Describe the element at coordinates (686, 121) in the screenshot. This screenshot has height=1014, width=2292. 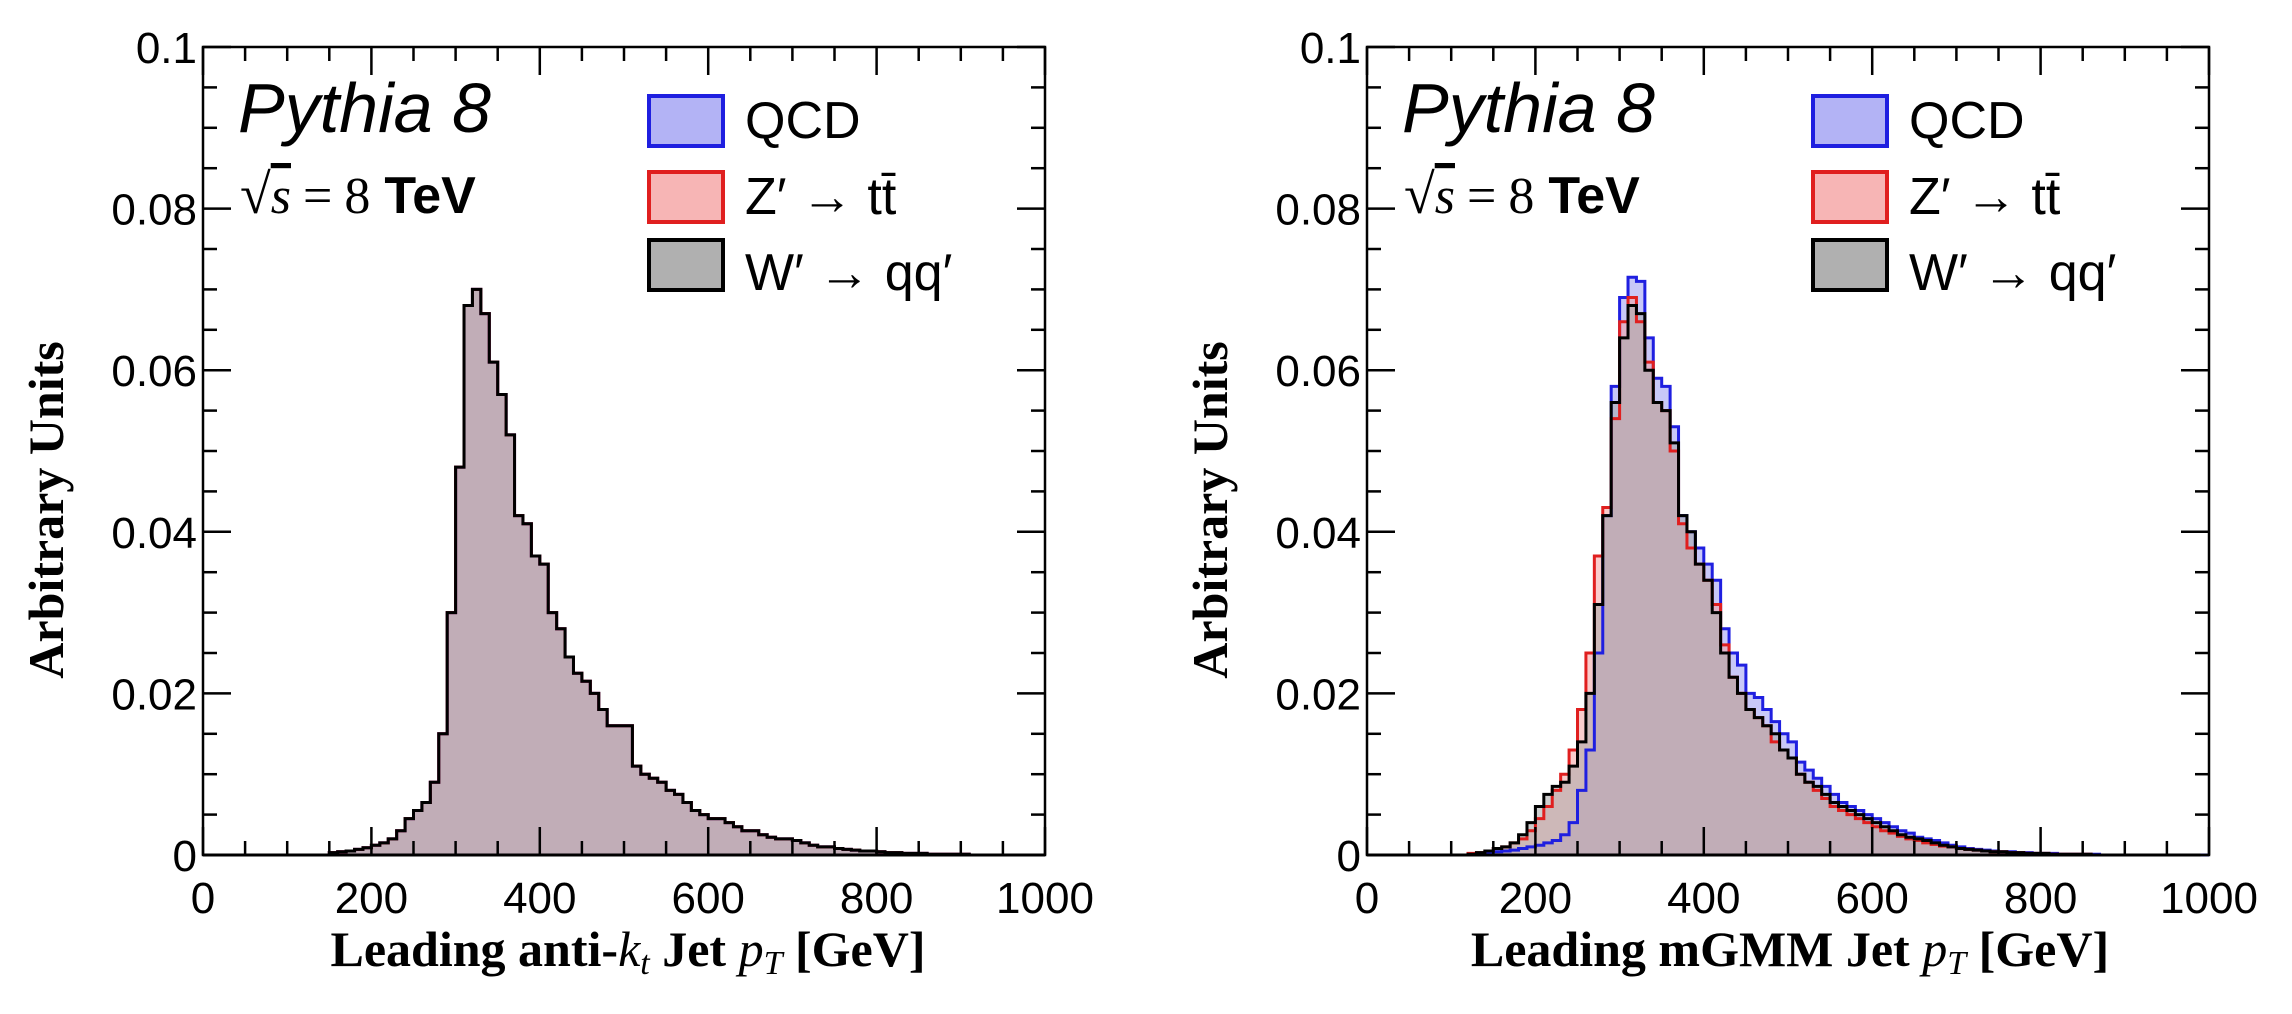
I see `left-legend-swatch-qcd` at that location.